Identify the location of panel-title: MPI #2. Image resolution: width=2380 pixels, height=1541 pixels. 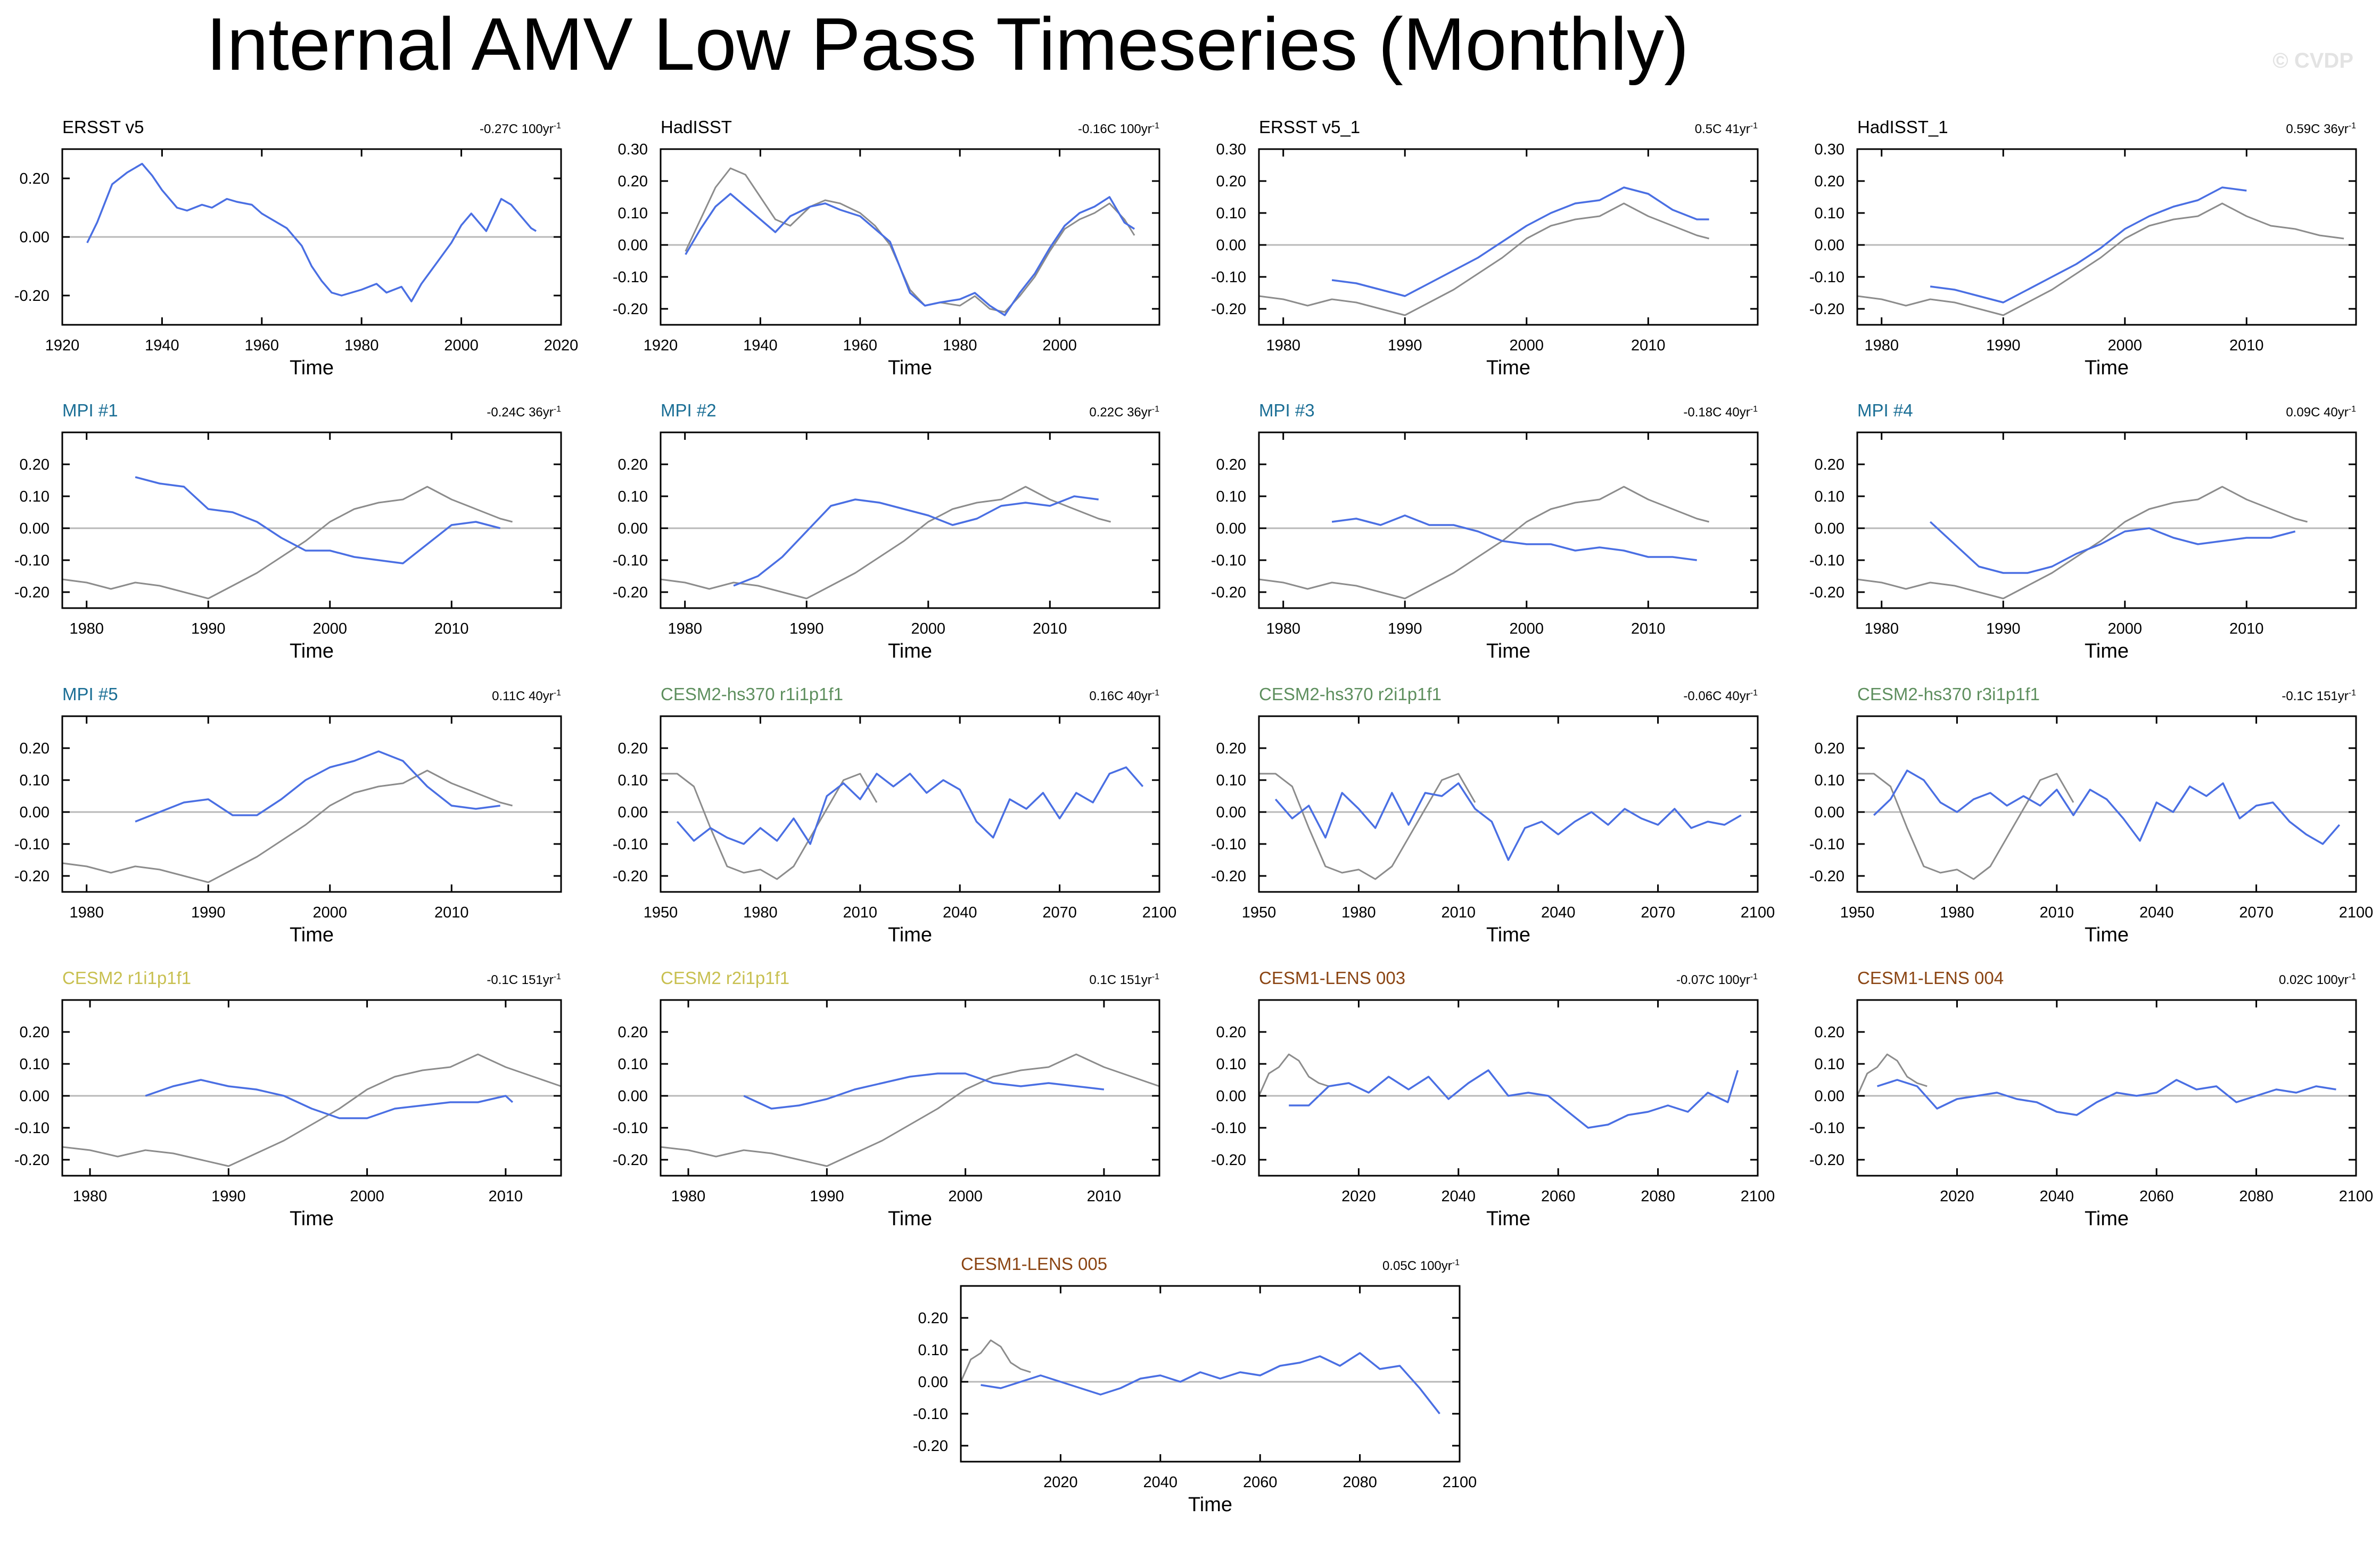
(689, 410).